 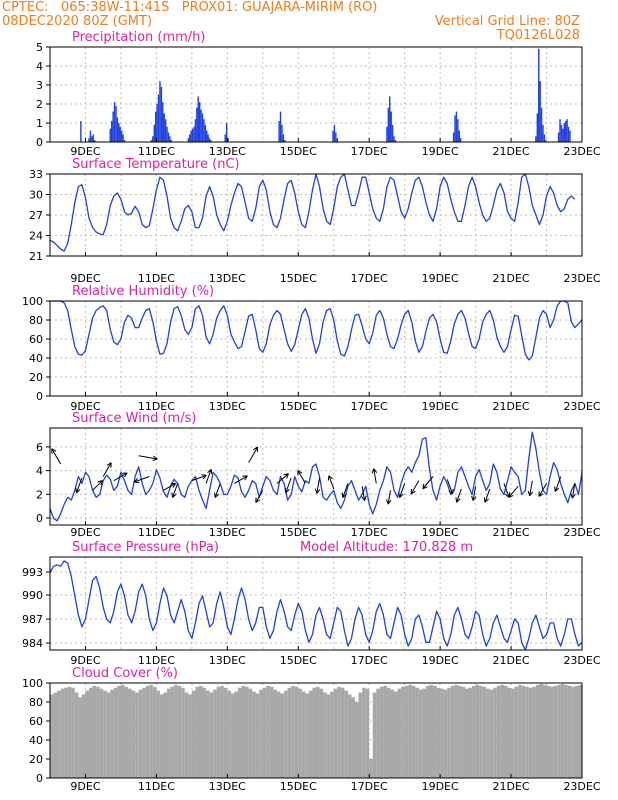 I want to click on pres-xtick-label: 13DEC, so click(x=227, y=660).